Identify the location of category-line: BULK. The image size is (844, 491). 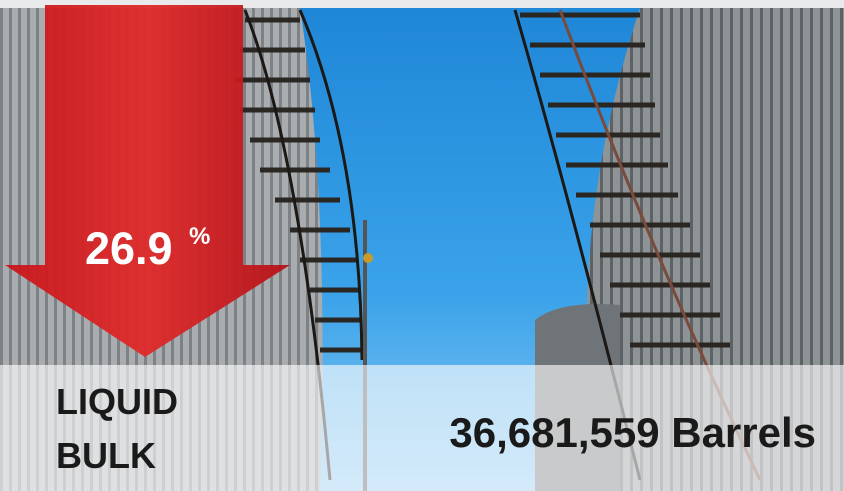
(106, 455).